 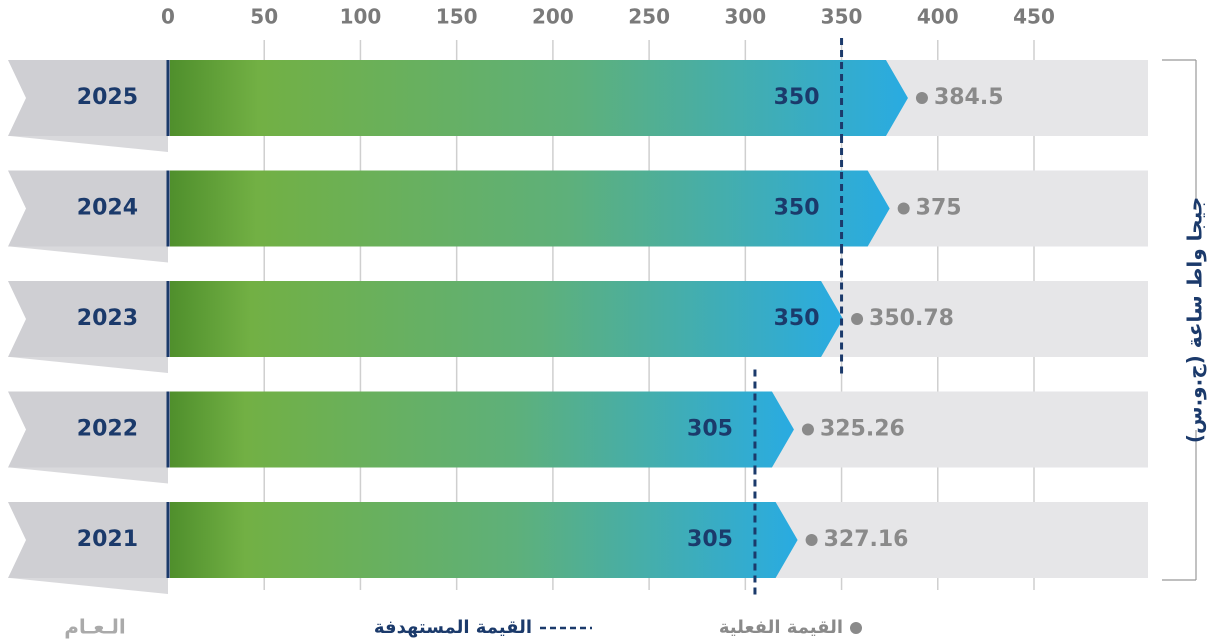 I want to click on x-tick-label: 350, so click(x=842, y=17).